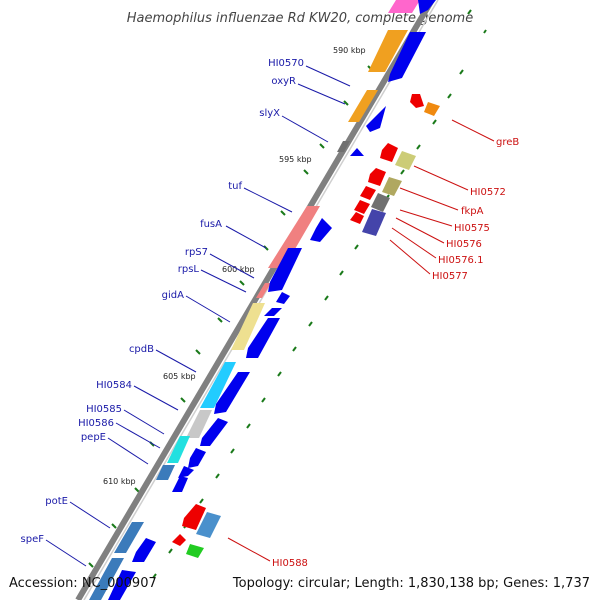  Describe the element at coordinates (104, 409) in the screenshot. I see `gene-label-hi0585: HI0585` at that location.